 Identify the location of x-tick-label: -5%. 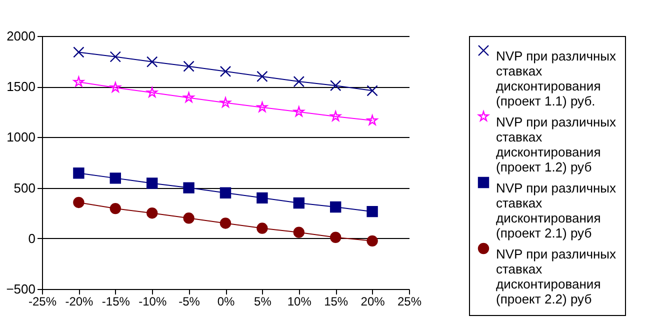
(189, 301).